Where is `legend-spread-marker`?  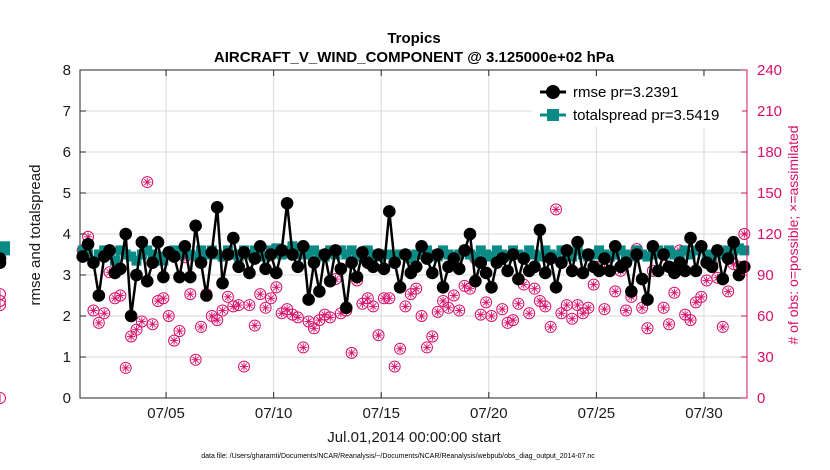
legend-spread-marker is located at coordinates (553, 115).